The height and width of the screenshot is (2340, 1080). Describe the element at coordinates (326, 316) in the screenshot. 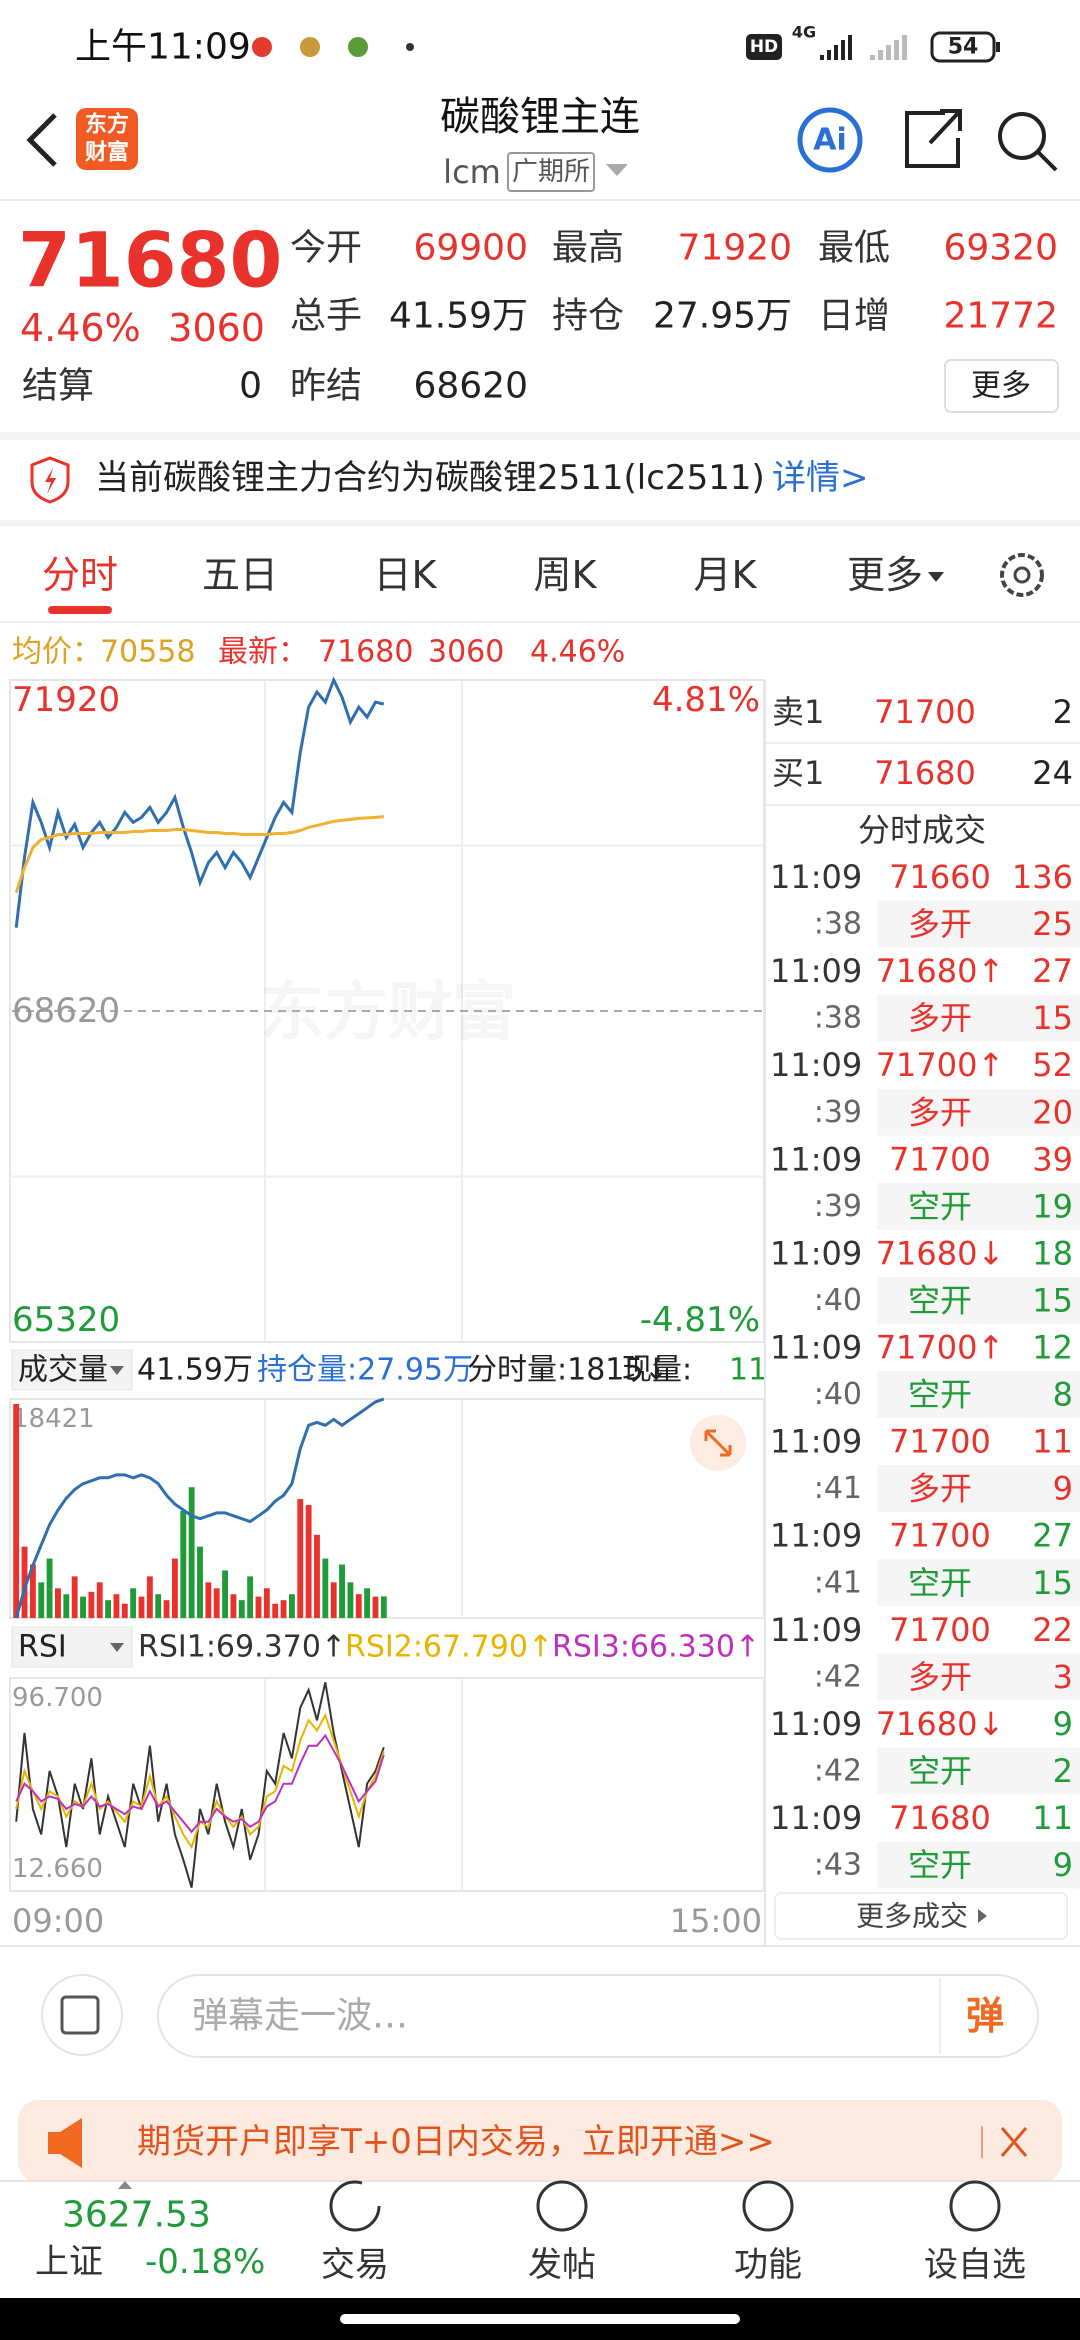

I see `field-label: 总手` at that location.